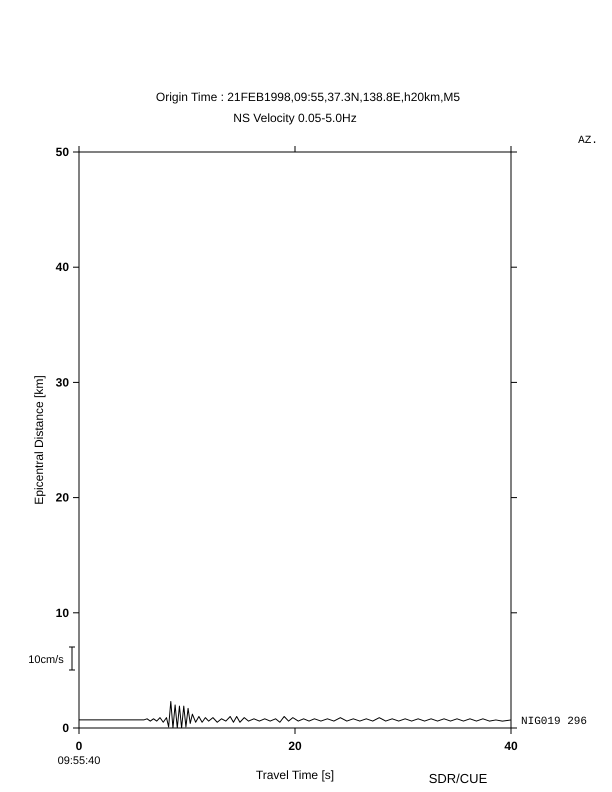  What do you see at coordinates (79, 761) in the screenshot?
I see `text: 09:55:40` at bounding box center [79, 761].